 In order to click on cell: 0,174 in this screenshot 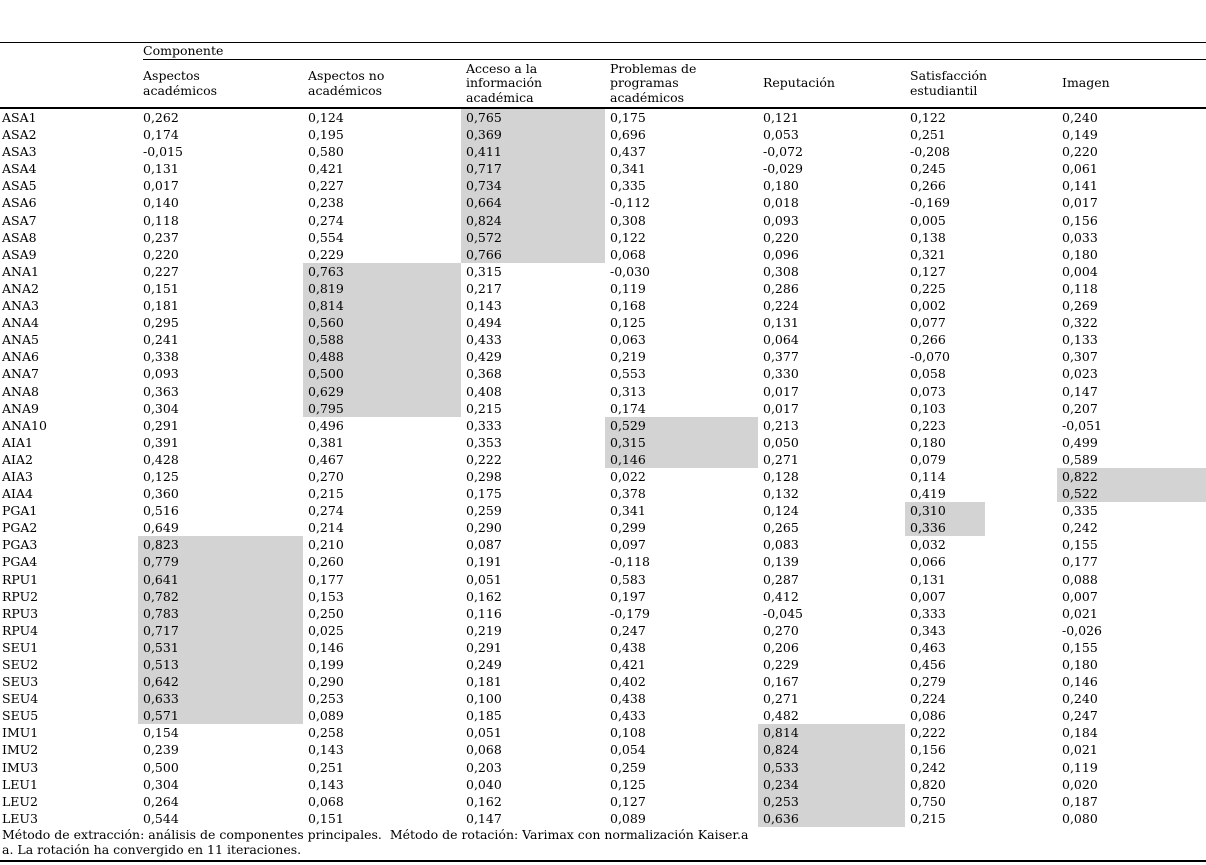, I will do `click(628, 408)`.